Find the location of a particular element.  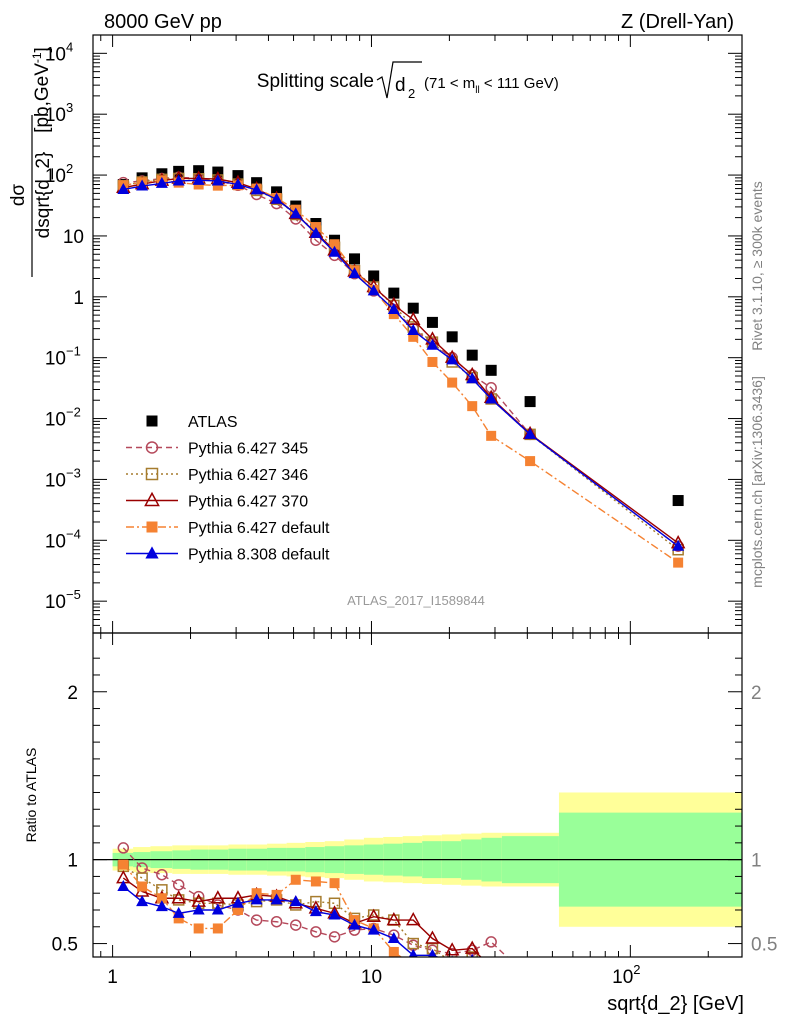

legend-label: Pythia 6.427 345 is located at coordinates (248, 449).